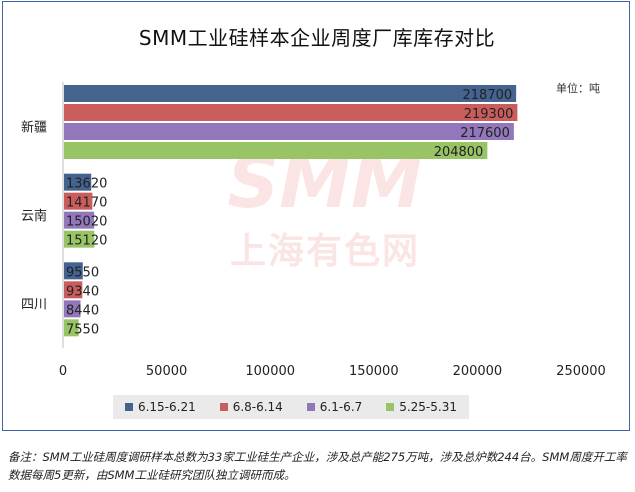 The height and width of the screenshot is (492, 635). Describe the element at coordinates (489, 114) in the screenshot. I see `data-label: 219300` at that location.